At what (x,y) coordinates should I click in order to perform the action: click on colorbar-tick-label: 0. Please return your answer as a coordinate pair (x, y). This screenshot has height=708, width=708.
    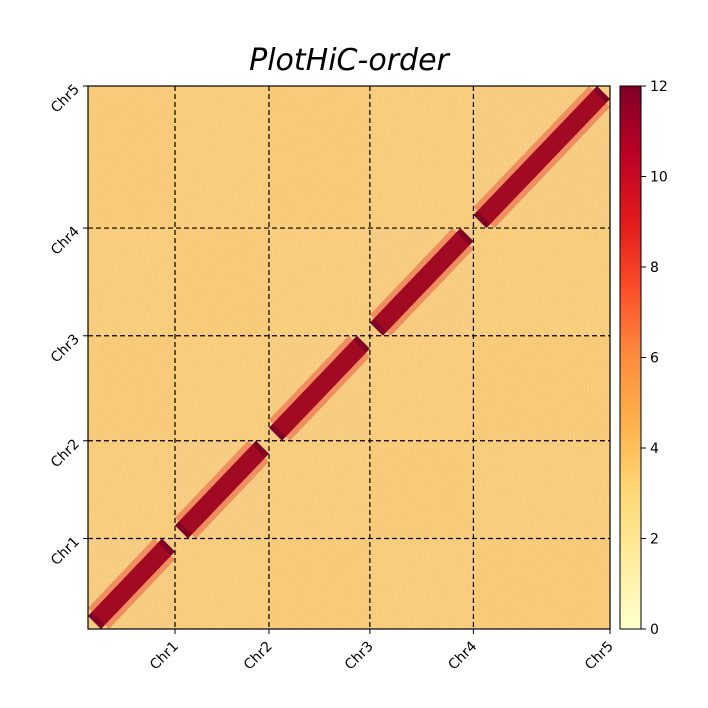
    Looking at the image, I should click on (654, 630).